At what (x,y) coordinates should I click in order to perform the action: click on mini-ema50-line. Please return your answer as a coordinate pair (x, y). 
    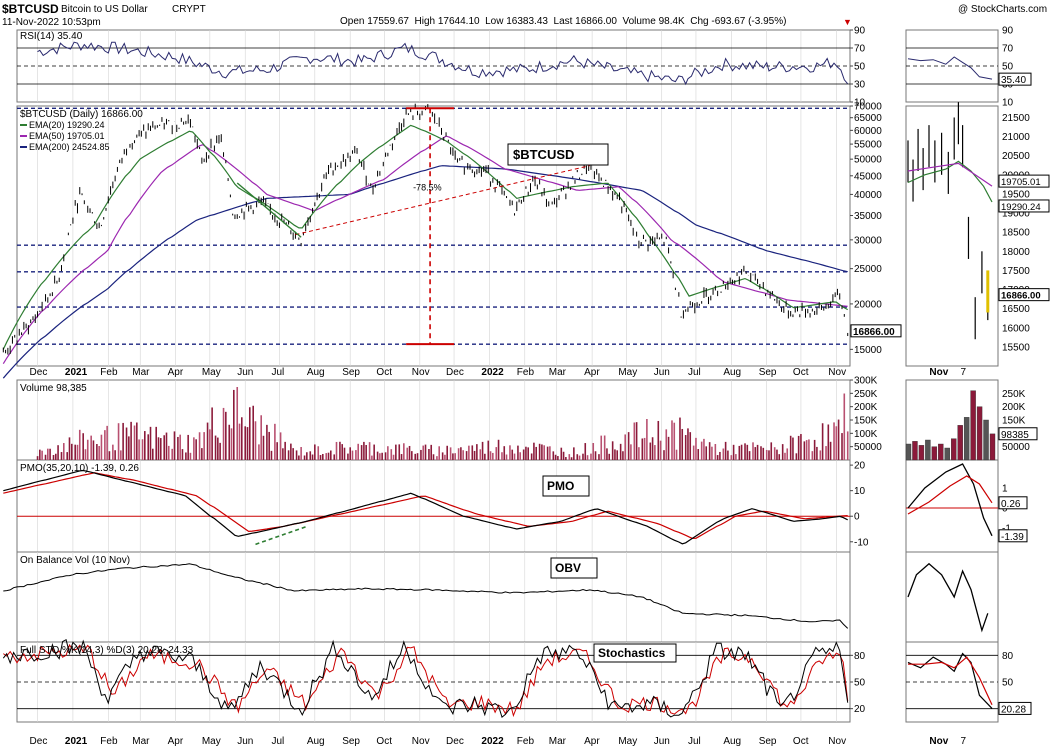
    Looking at the image, I should click on (950, 174).